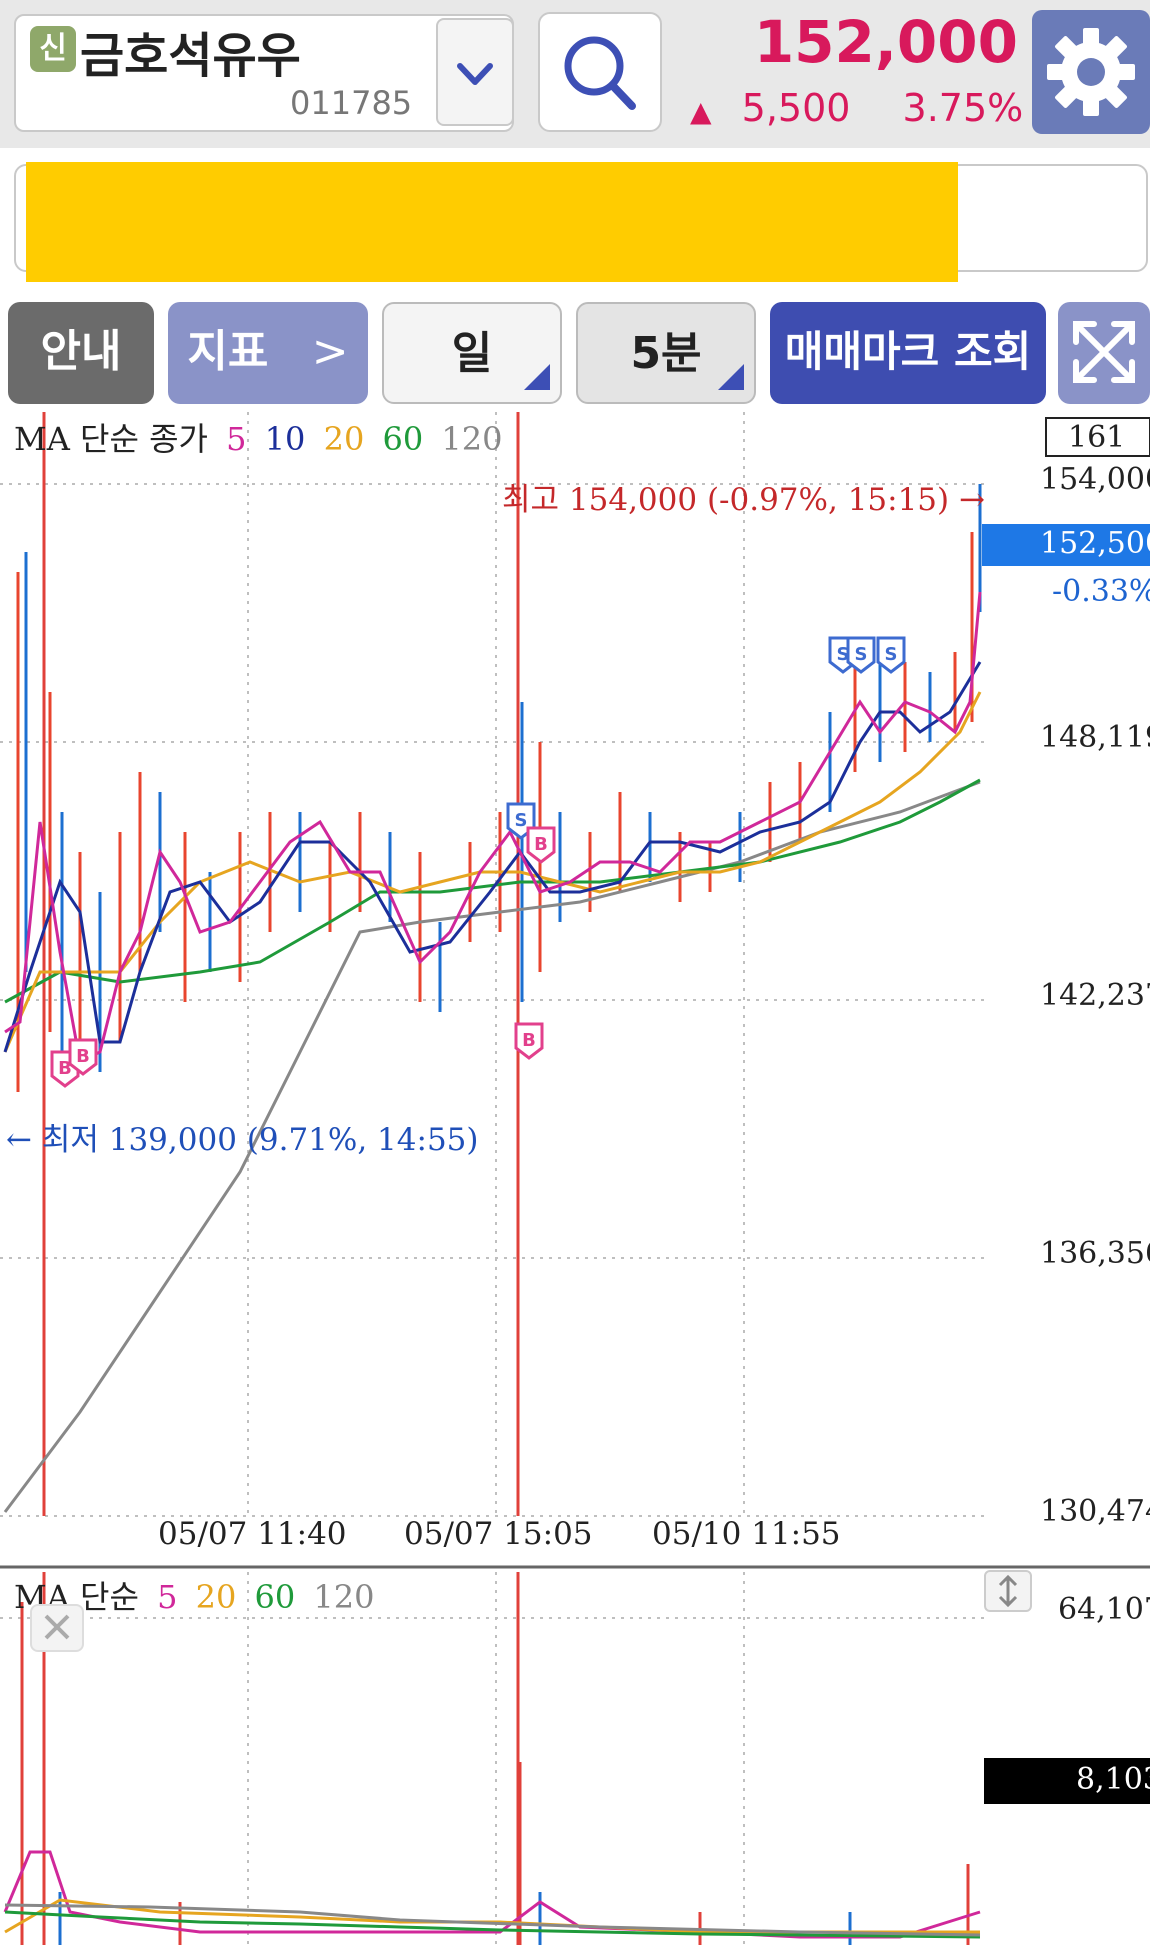 The width and height of the screenshot is (1150, 1945). I want to click on search-icon, so click(600, 73).